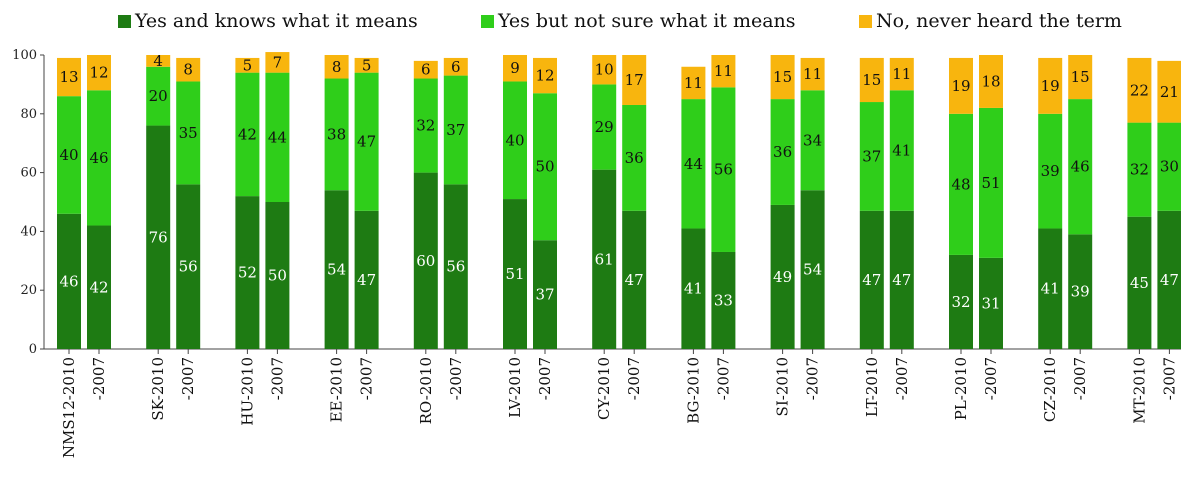 The width and height of the screenshot is (1181, 477). I want to click on bar-stack: 50 44 7, so click(277, 200).